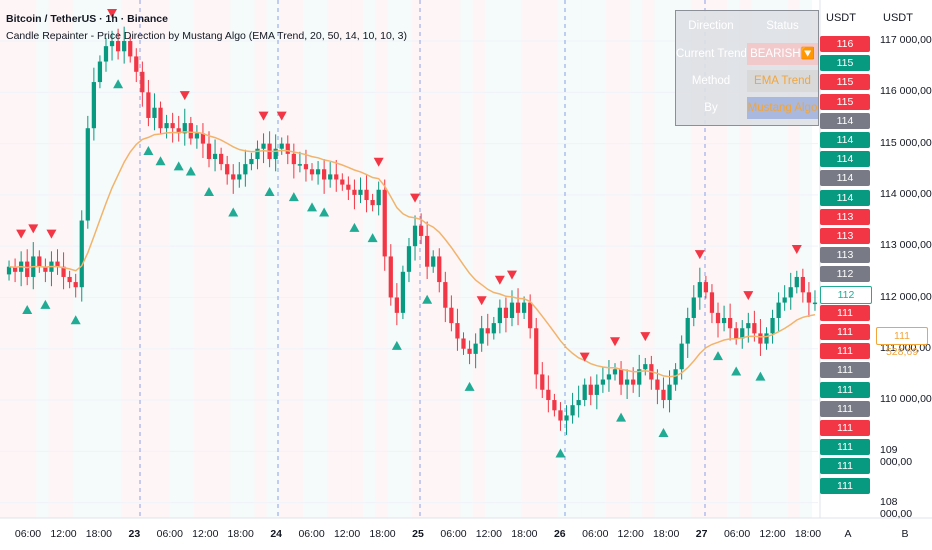 The image size is (932, 550). Describe the element at coordinates (845, 339) in the screenshot. I see `price-tag: 111 780,39` at that location.